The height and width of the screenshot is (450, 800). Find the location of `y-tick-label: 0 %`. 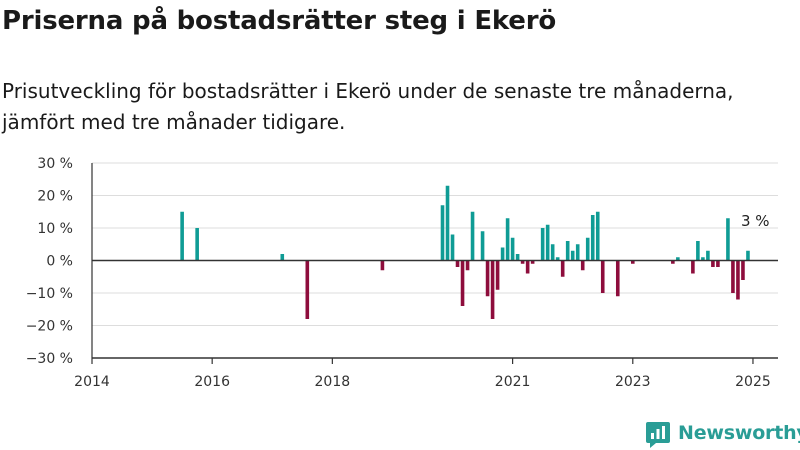

y-tick-label: 0 % is located at coordinates (59, 262).